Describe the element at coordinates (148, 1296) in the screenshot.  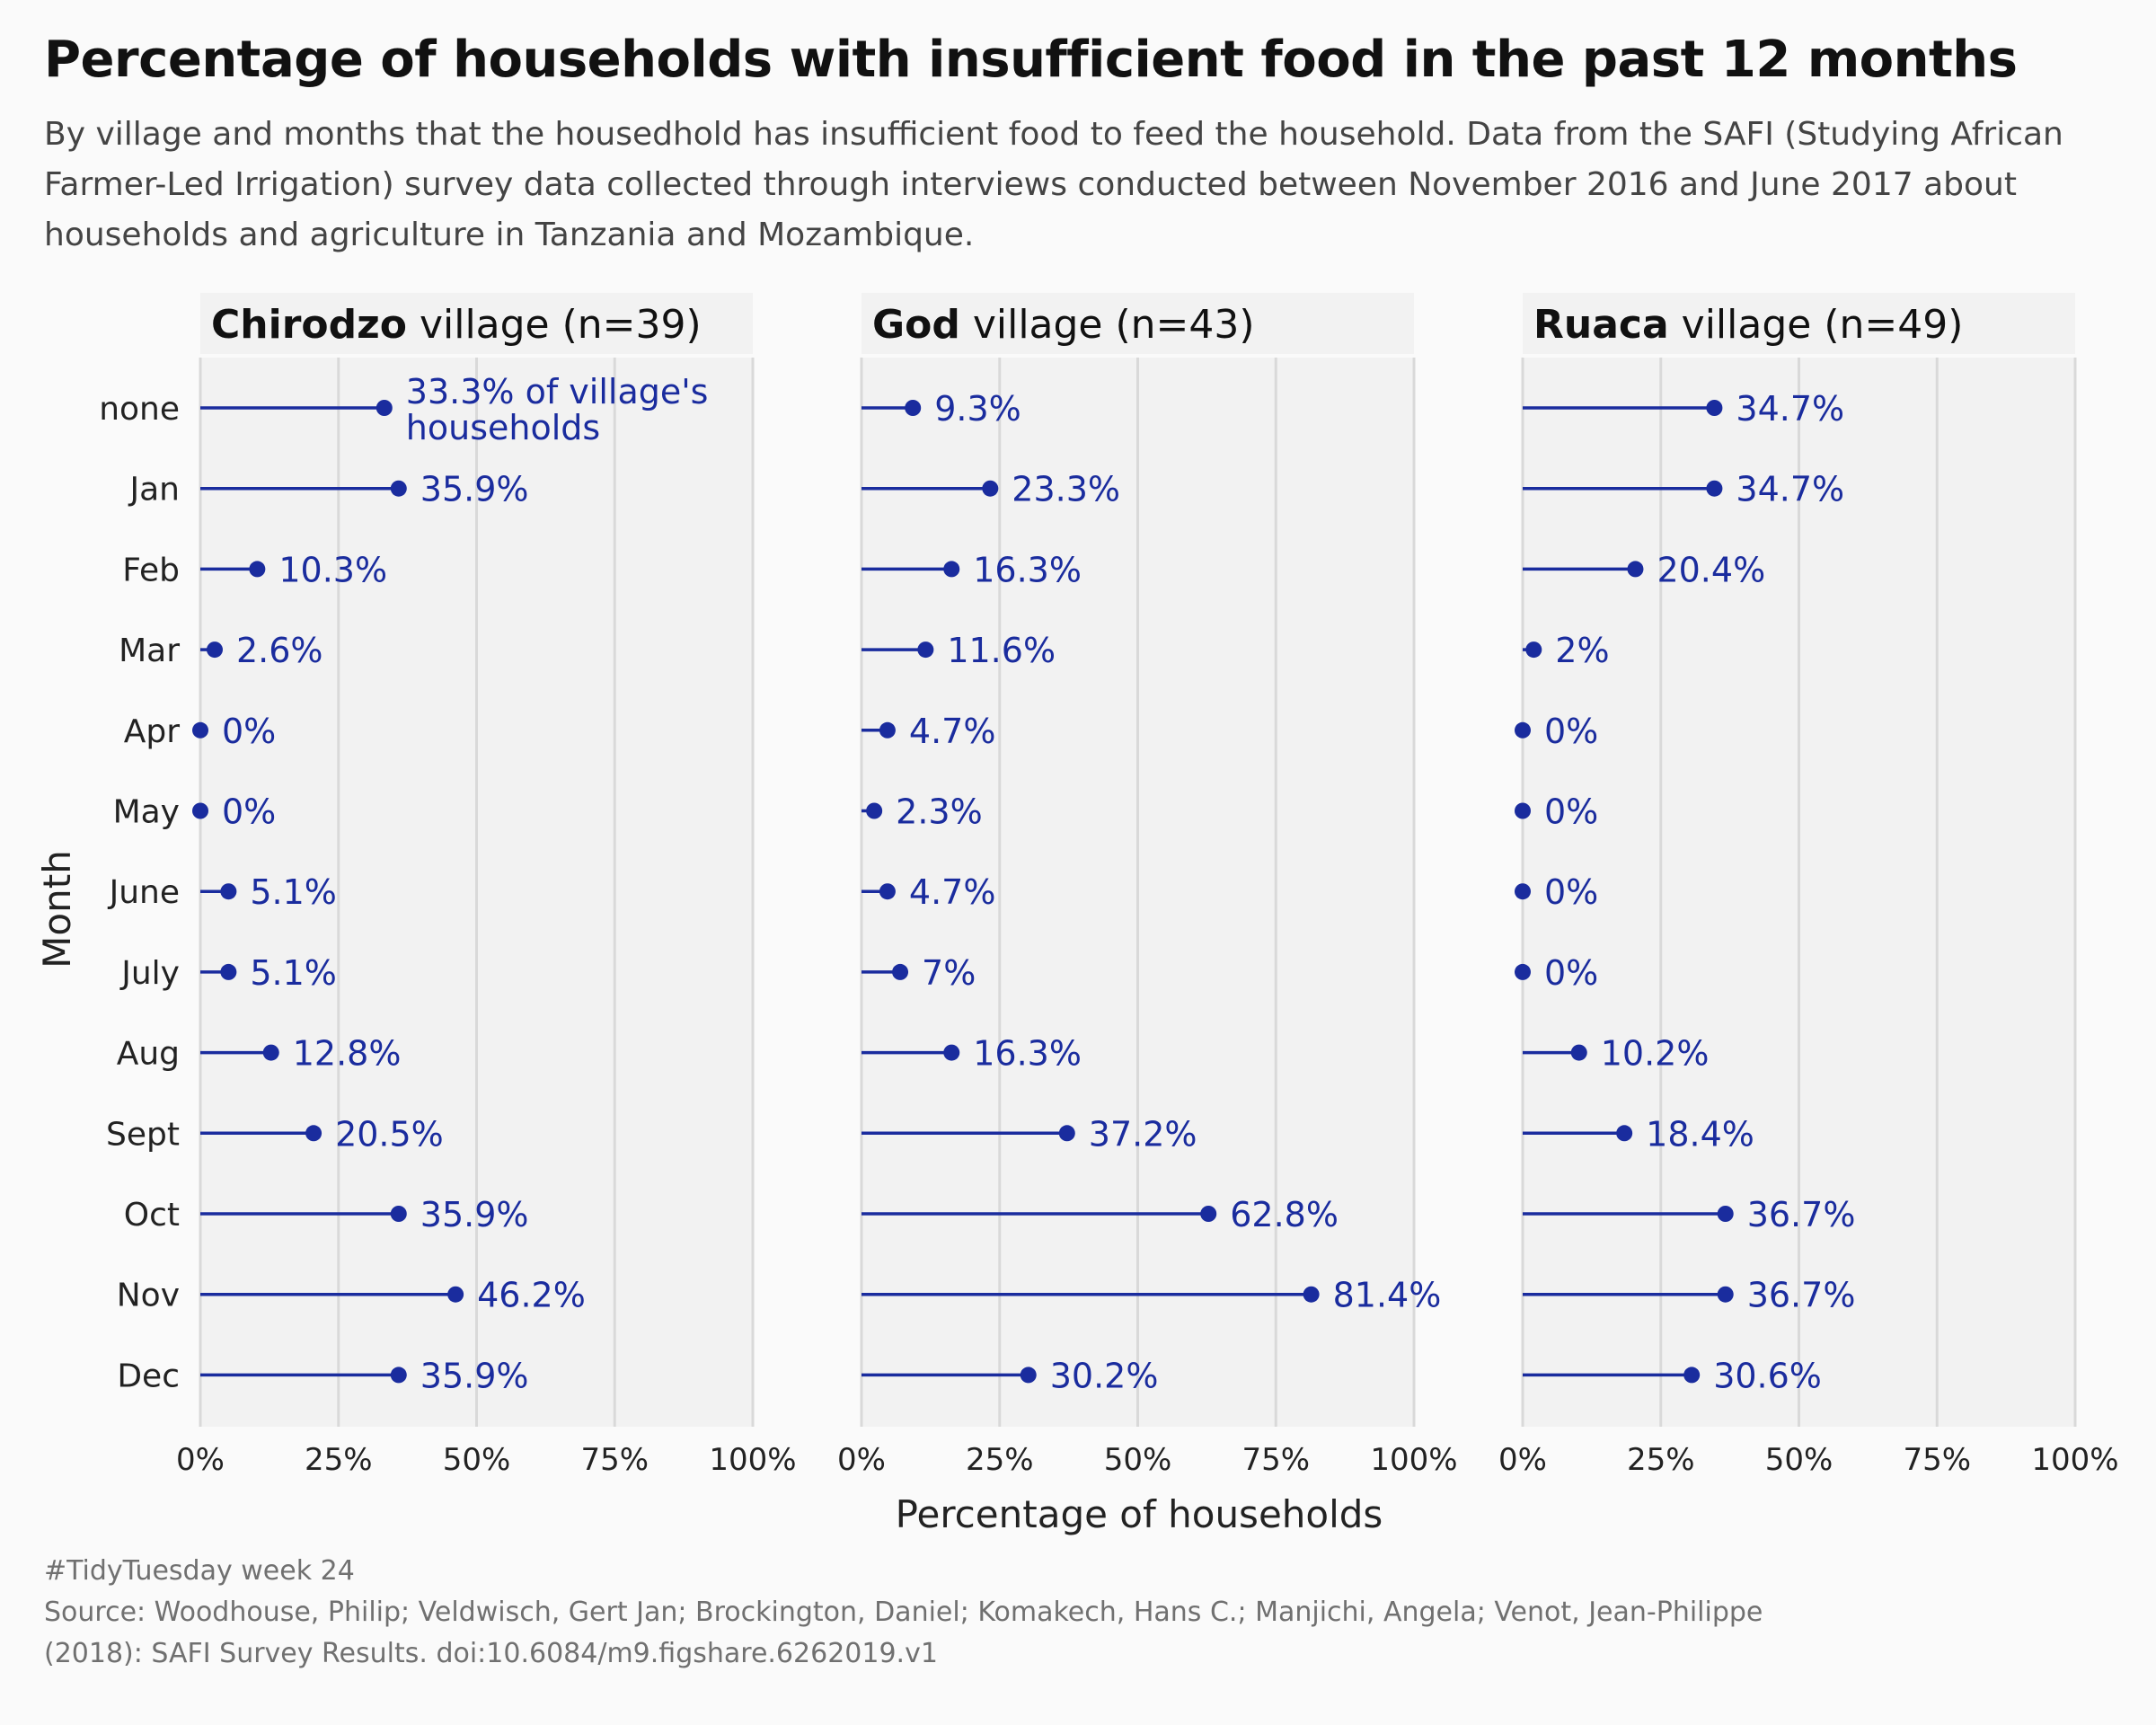
I see `y-tick-label-nov: Nov` at that location.